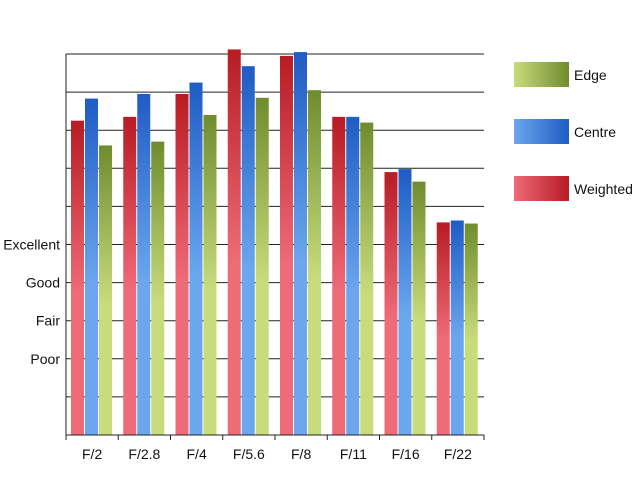  What do you see at coordinates (45, 359) in the screenshot?
I see `y-tick-label: Poor` at bounding box center [45, 359].